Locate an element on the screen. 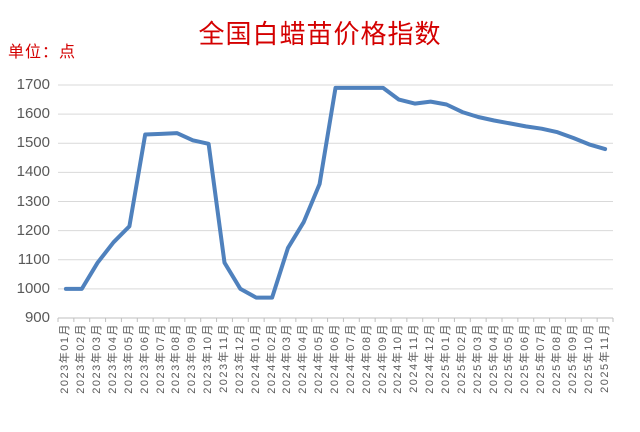  x-tick-label: 2023年07月 is located at coordinates (160, 358).